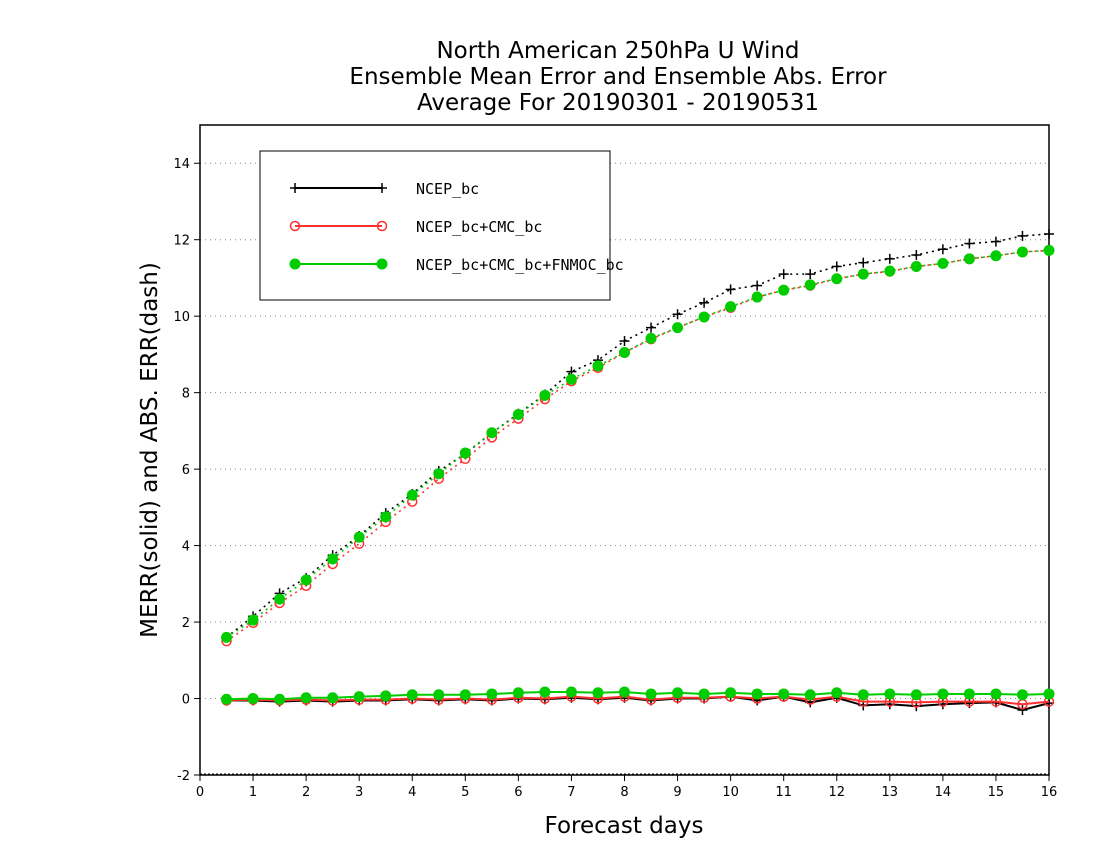  I want to click on x-tick-label: 0, so click(200, 792).